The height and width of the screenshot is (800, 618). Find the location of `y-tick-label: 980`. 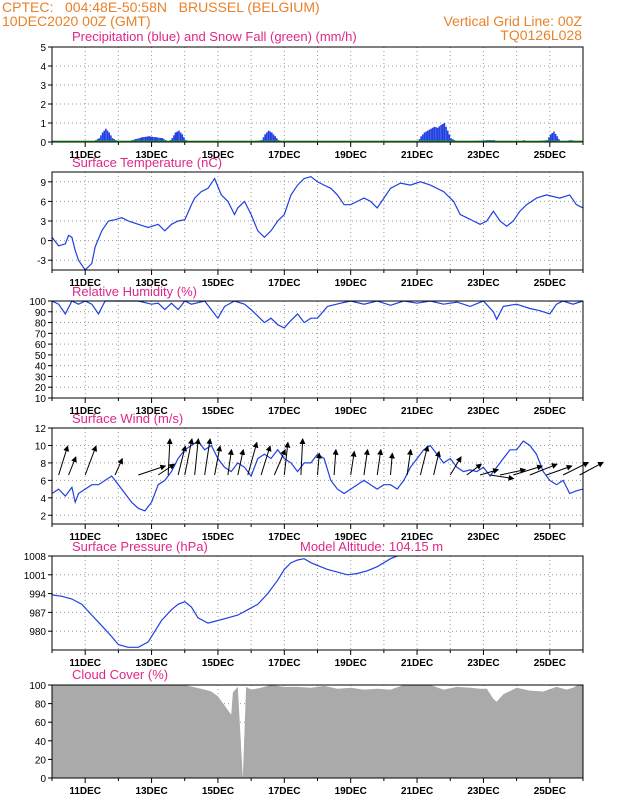

y-tick-label: 980 is located at coordinates (37, 632).